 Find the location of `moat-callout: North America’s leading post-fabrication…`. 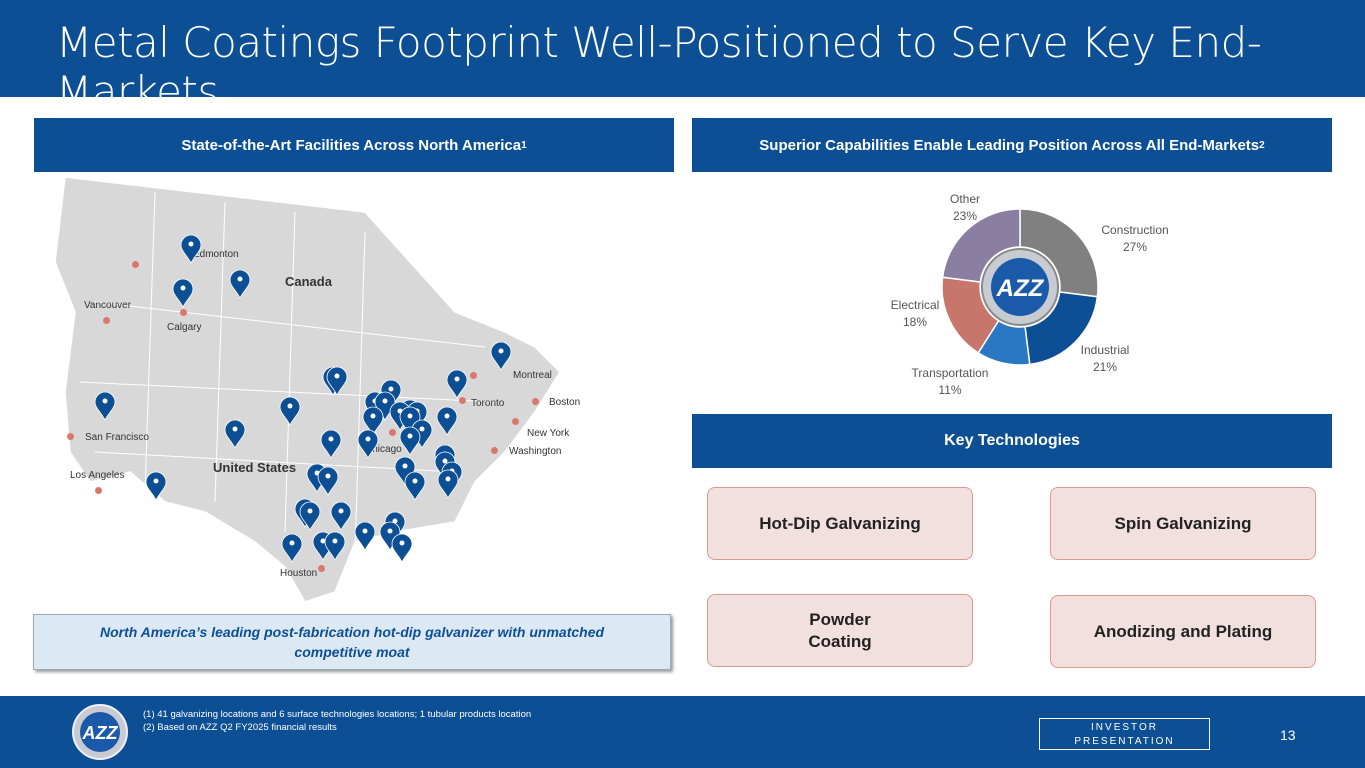

moat-callout: North America’s leading post-fabrication… is located at coordinates (352, 642).